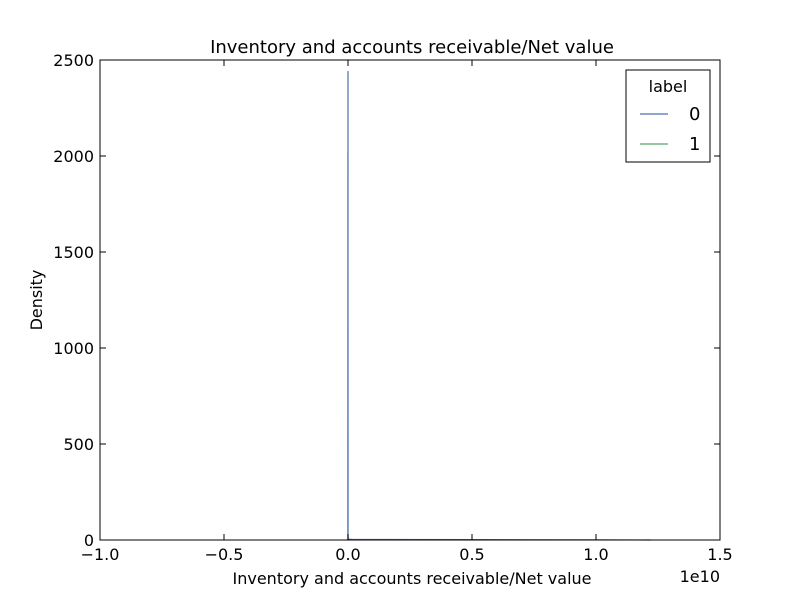 The height and width of the screenshot is (604, 800). What do you see at coordinates (73, 252) in the screenshot?
I see `y-tick-label: 1500` at bounding box center [73, 252].